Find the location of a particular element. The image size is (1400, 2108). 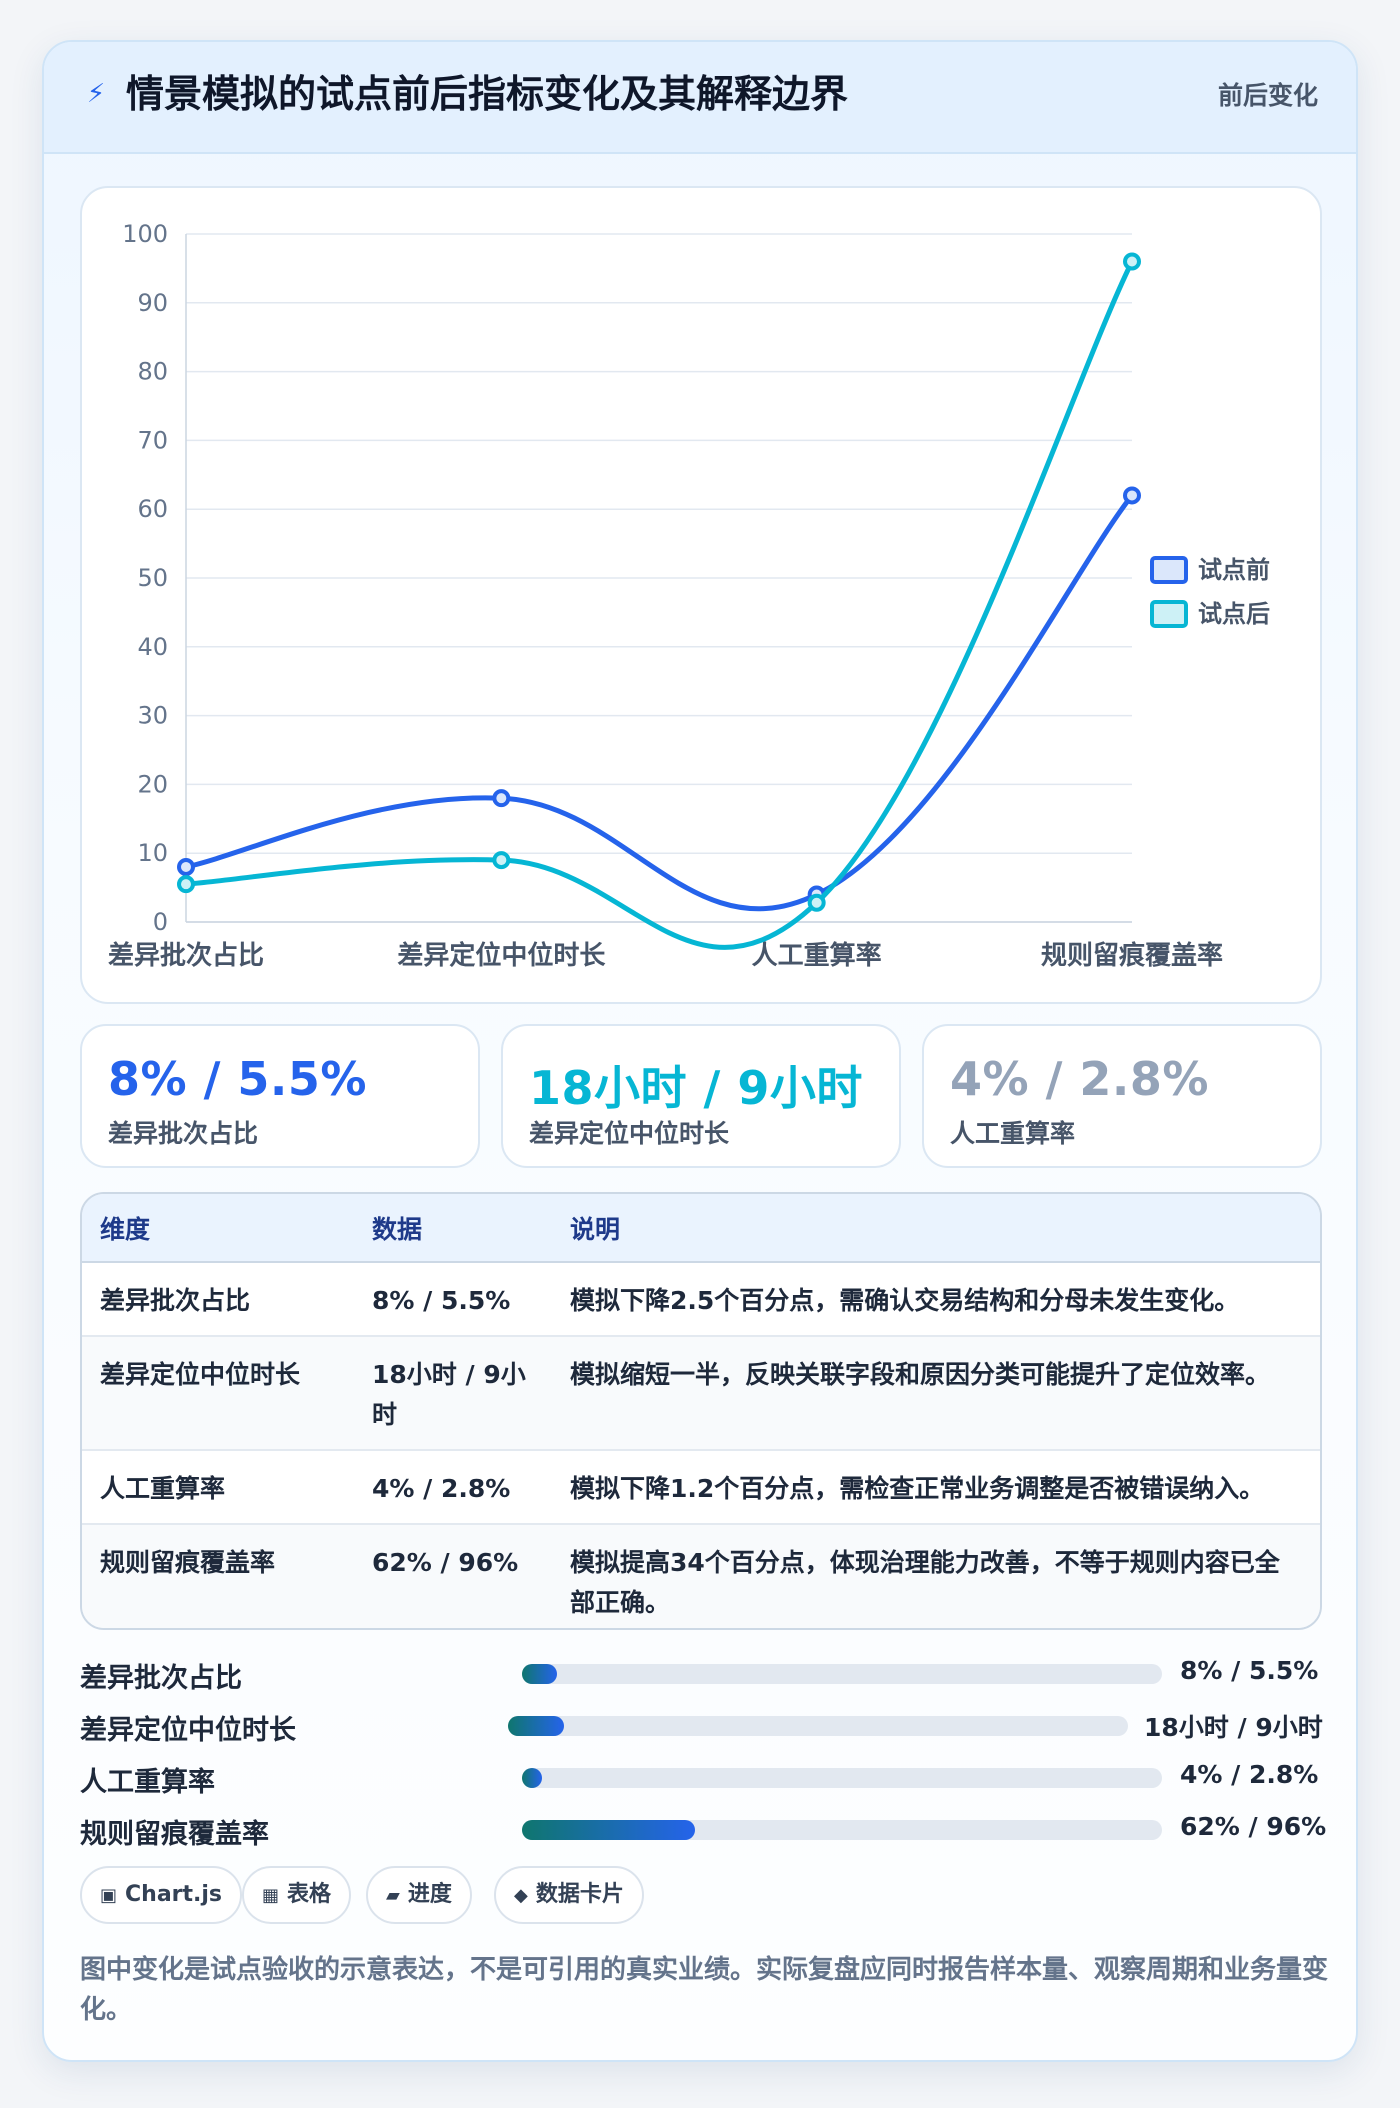

stat-label: 人工重算率 is located at coordinates (1013, 1133).